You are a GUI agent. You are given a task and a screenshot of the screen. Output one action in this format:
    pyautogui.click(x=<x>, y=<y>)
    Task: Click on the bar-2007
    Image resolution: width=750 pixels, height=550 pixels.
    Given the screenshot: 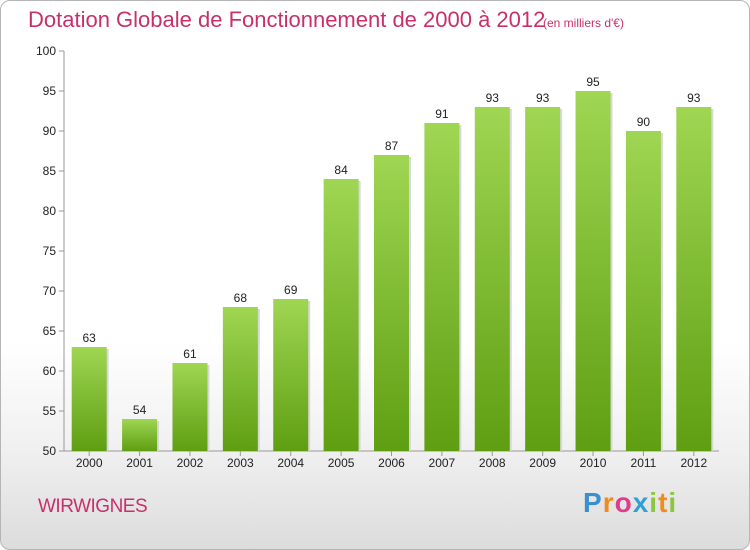 What is the action you would take?
    pyautogui.click(x=442, y=287)
    